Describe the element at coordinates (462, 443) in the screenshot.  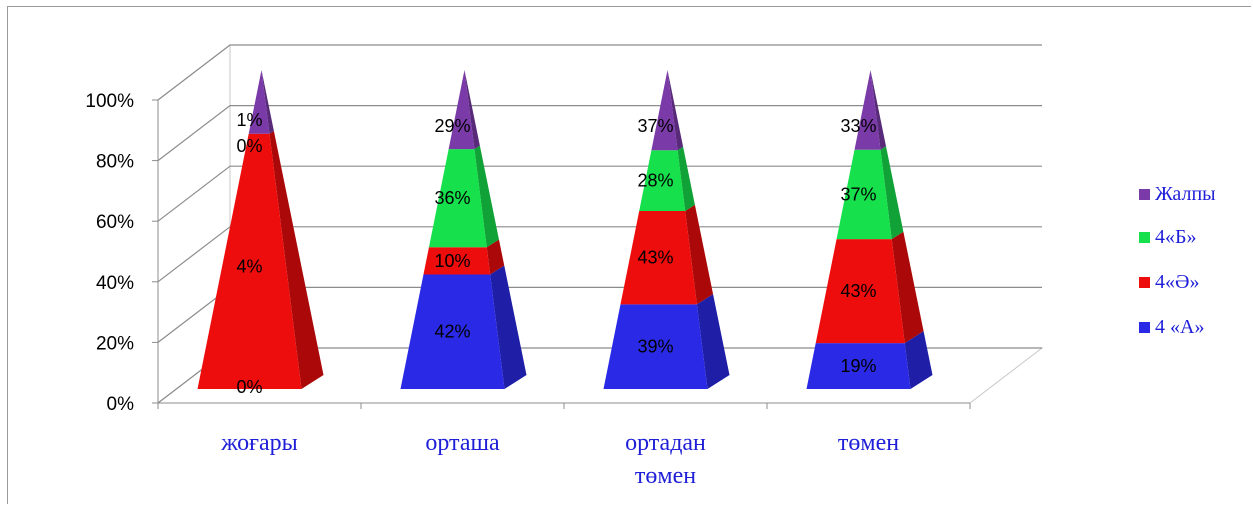
I see `x-category-label: орташа` at that location.